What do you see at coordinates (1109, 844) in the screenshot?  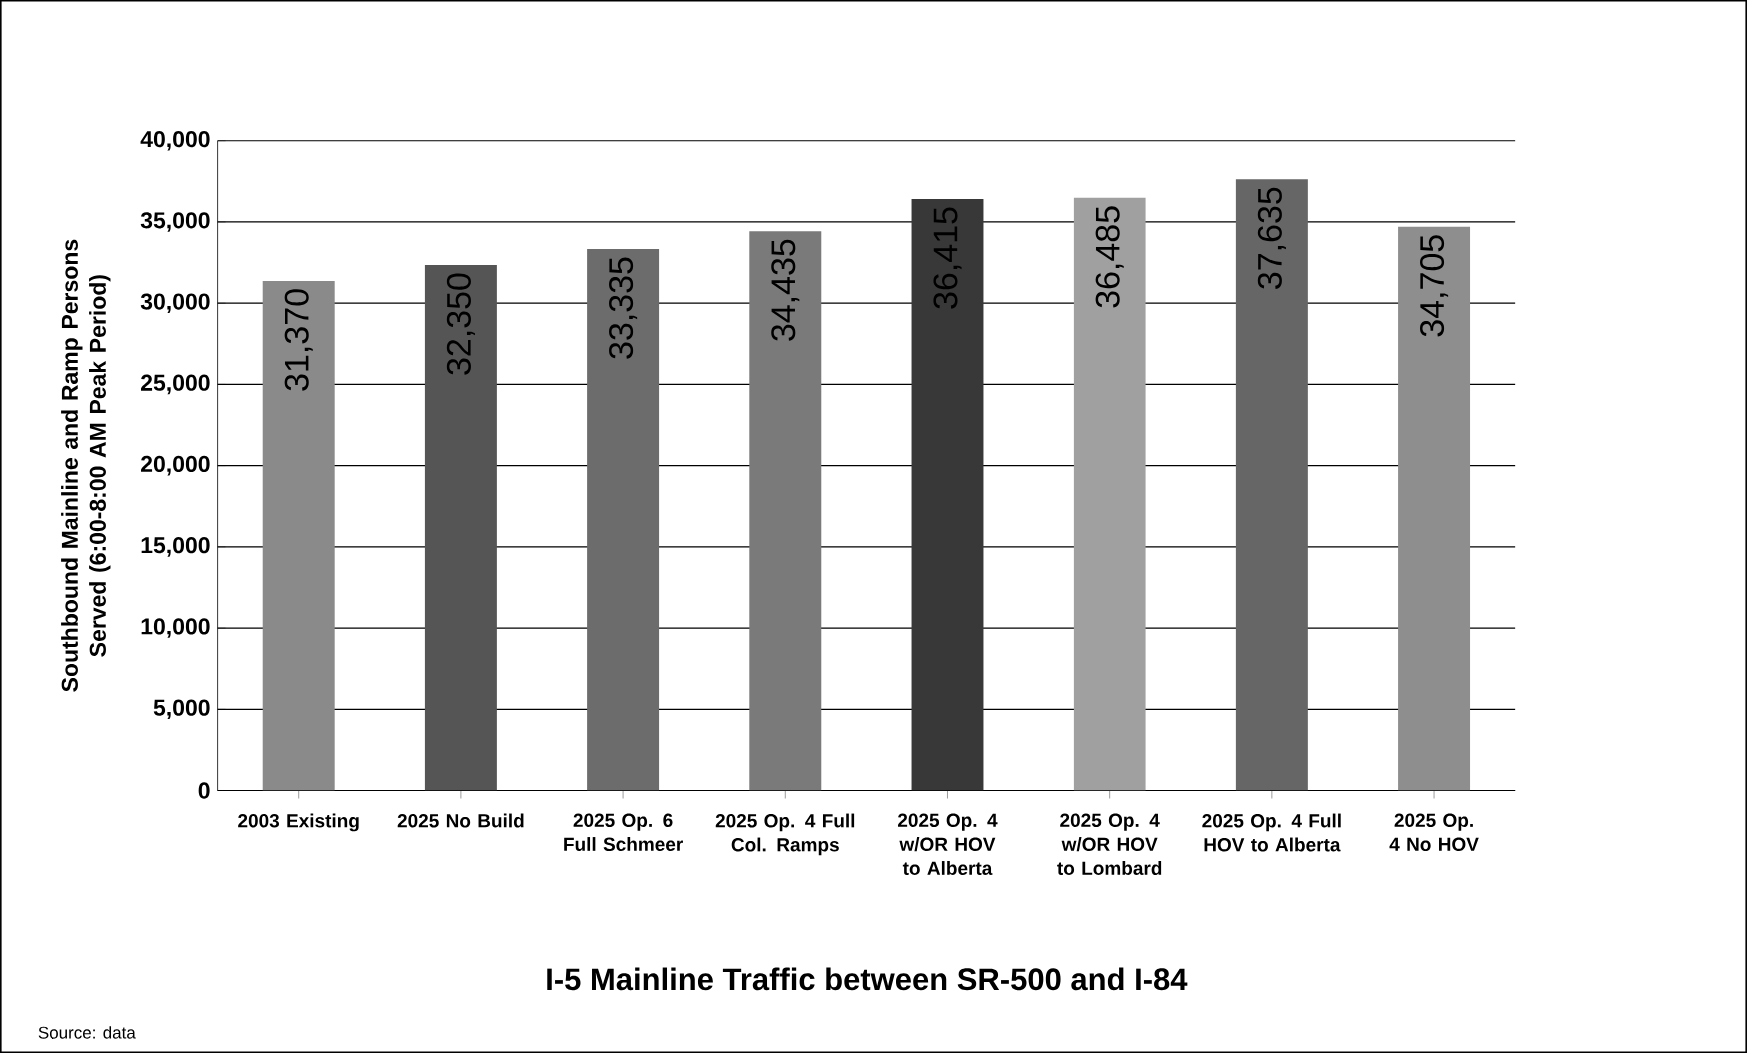 I see `x-tick-label: 2025 Op. 4 w/OR HOV to Lombard` at bounding box center [1109, 844].